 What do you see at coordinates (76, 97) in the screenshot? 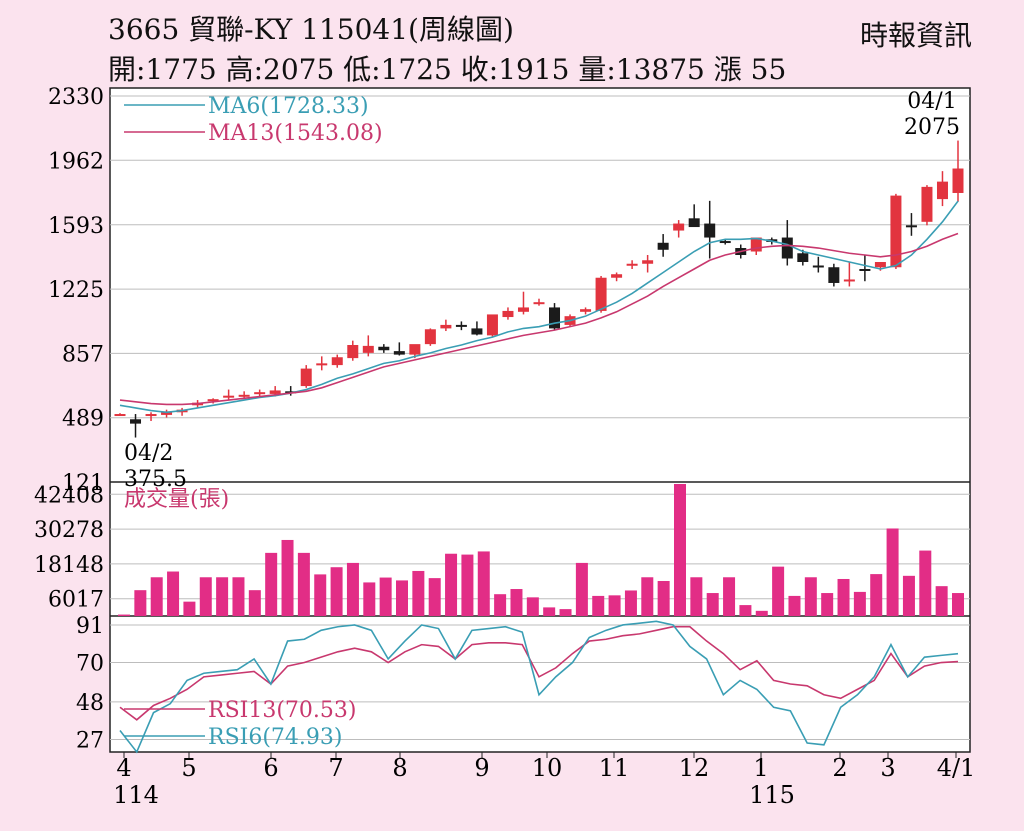
I see `price-tick-label: 2330` at bounding box center [76, 97].